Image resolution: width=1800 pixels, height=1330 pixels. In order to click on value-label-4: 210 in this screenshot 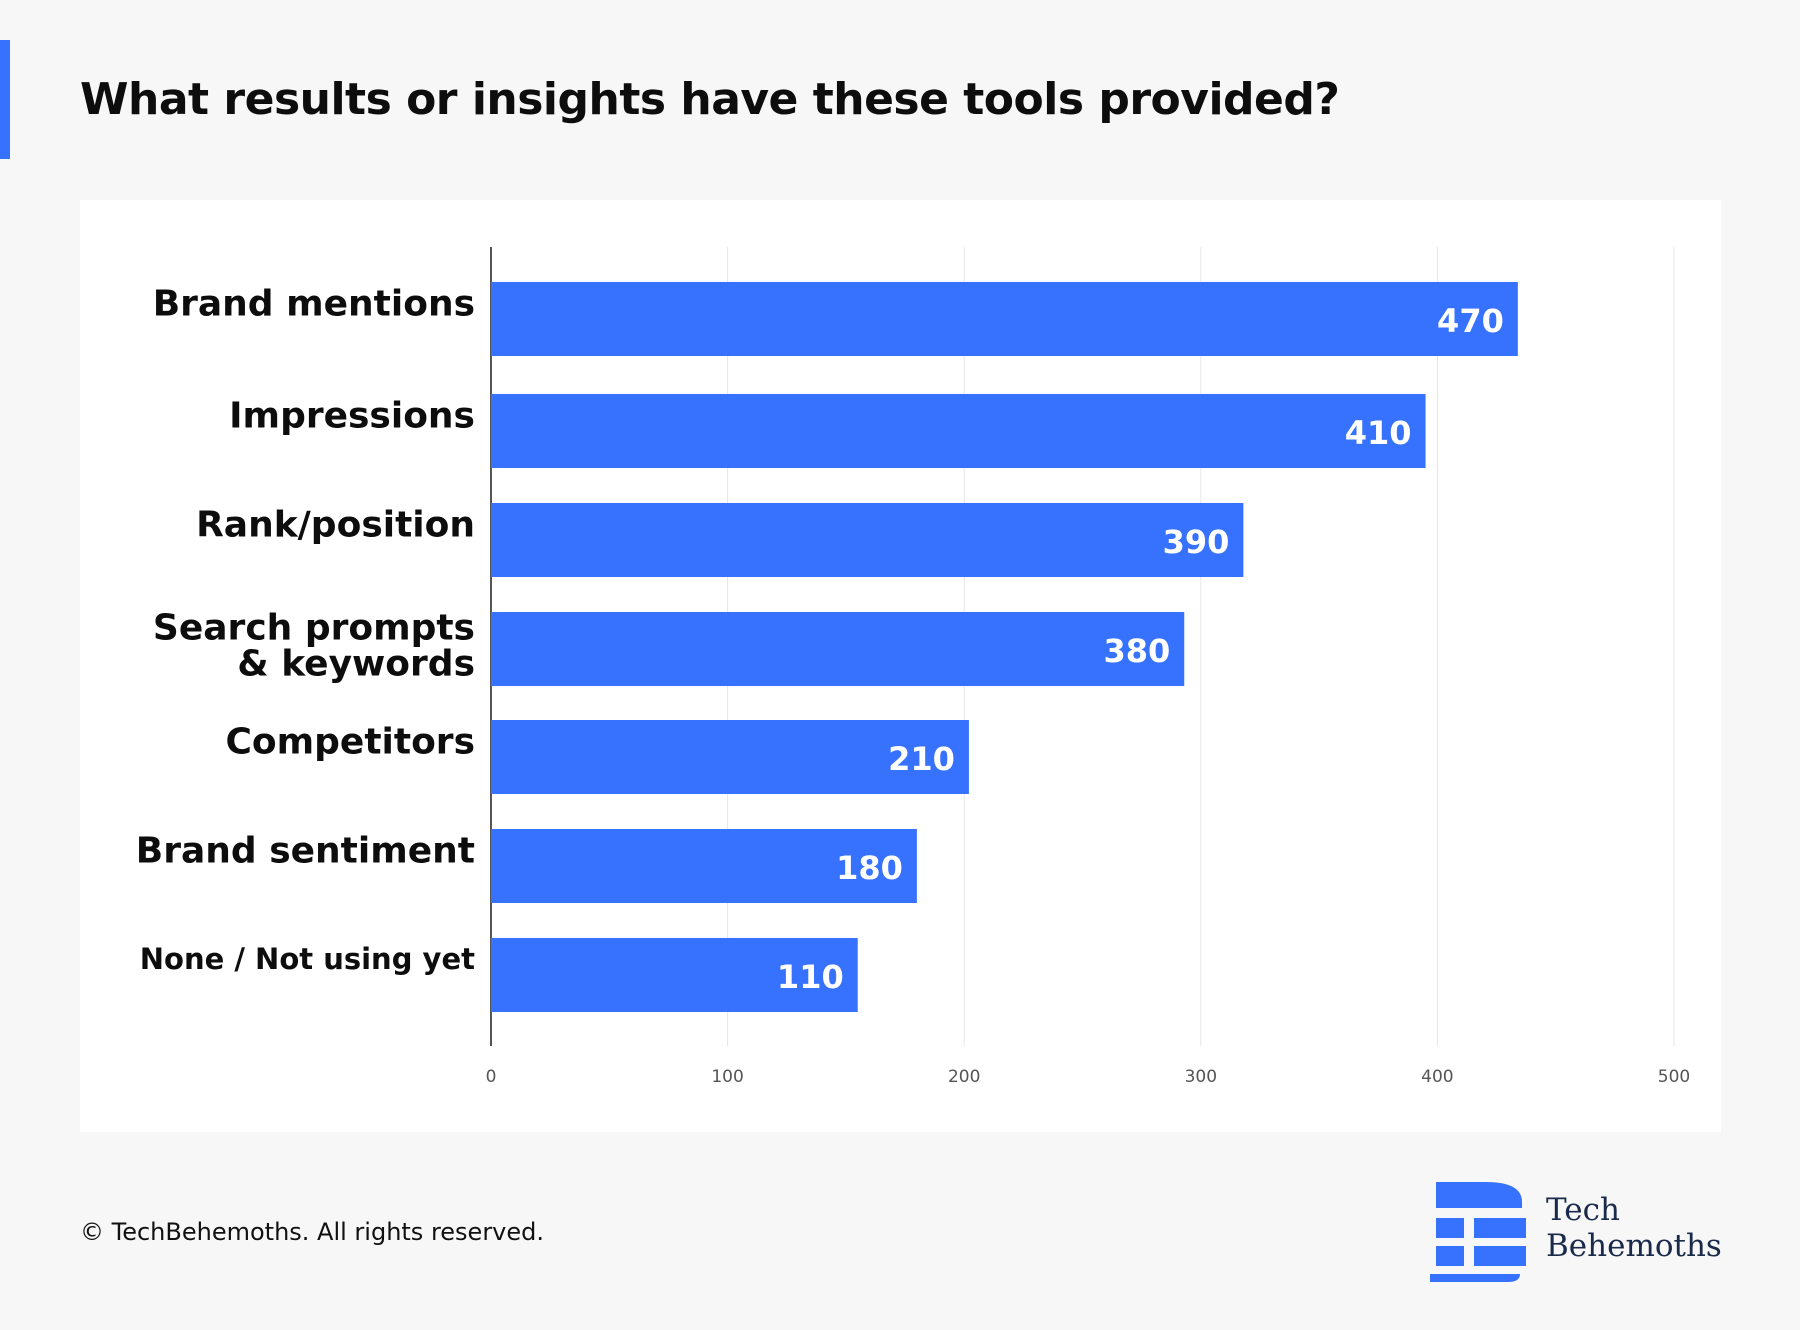, I will do `click(921, 759)`.